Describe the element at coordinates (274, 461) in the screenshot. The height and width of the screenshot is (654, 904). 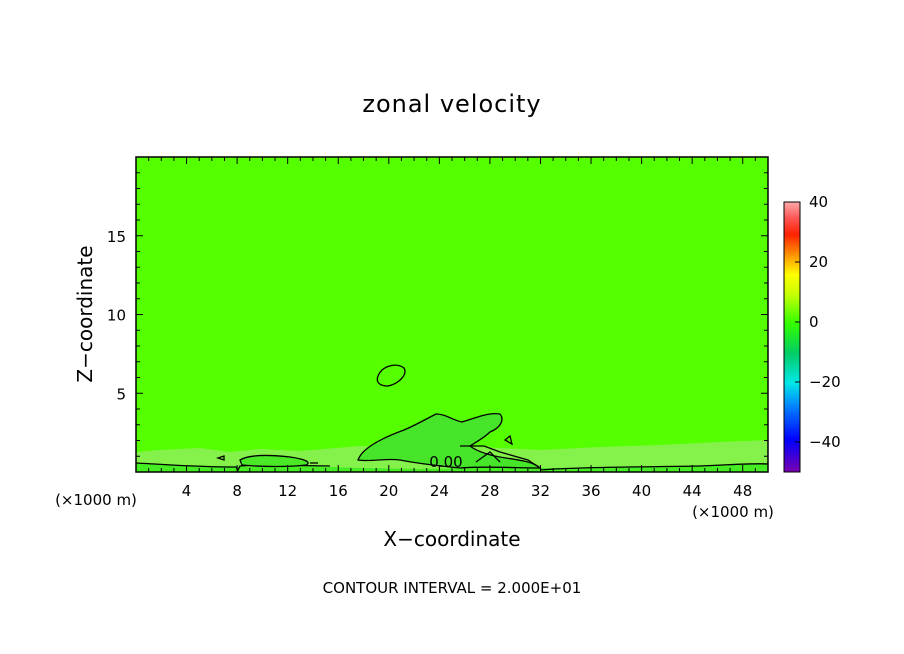
I see `contour-lens-left` at that location.